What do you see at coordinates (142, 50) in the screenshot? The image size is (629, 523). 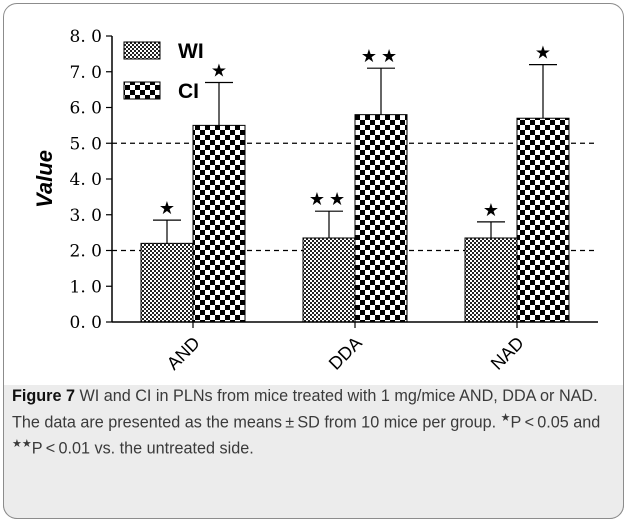 I see `legend-swatch-WI` at bounding box center [142, 50].